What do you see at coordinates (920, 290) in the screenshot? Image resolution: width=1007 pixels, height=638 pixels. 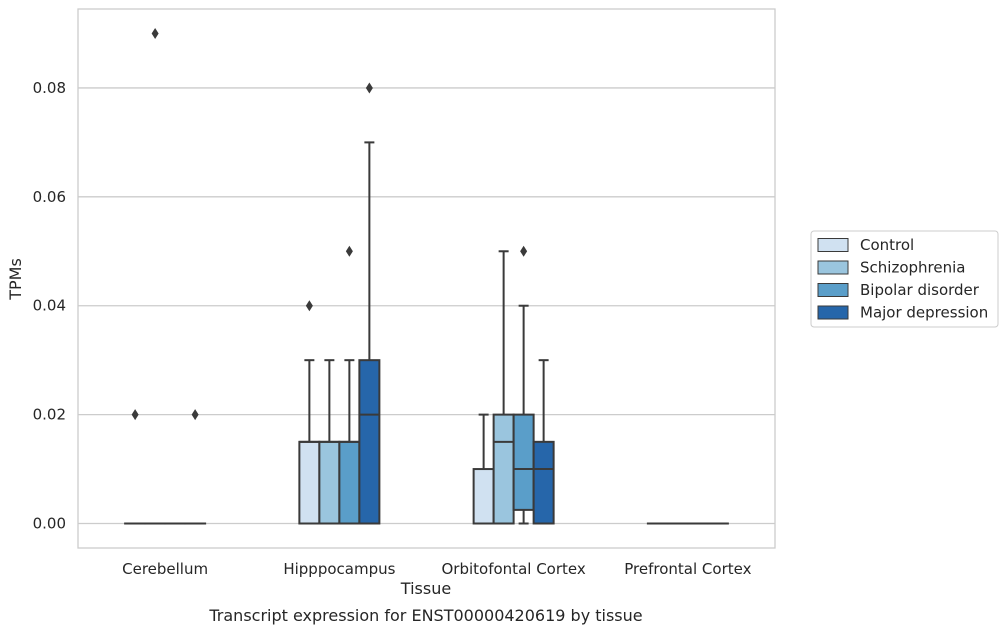 I see `legend-label: Bipolar disorder` at bounding box center [920, 290].